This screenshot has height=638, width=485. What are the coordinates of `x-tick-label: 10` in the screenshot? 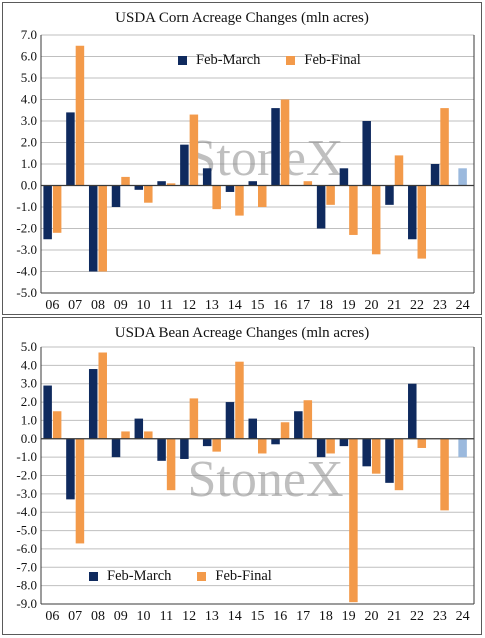 It's located at (144, 305).